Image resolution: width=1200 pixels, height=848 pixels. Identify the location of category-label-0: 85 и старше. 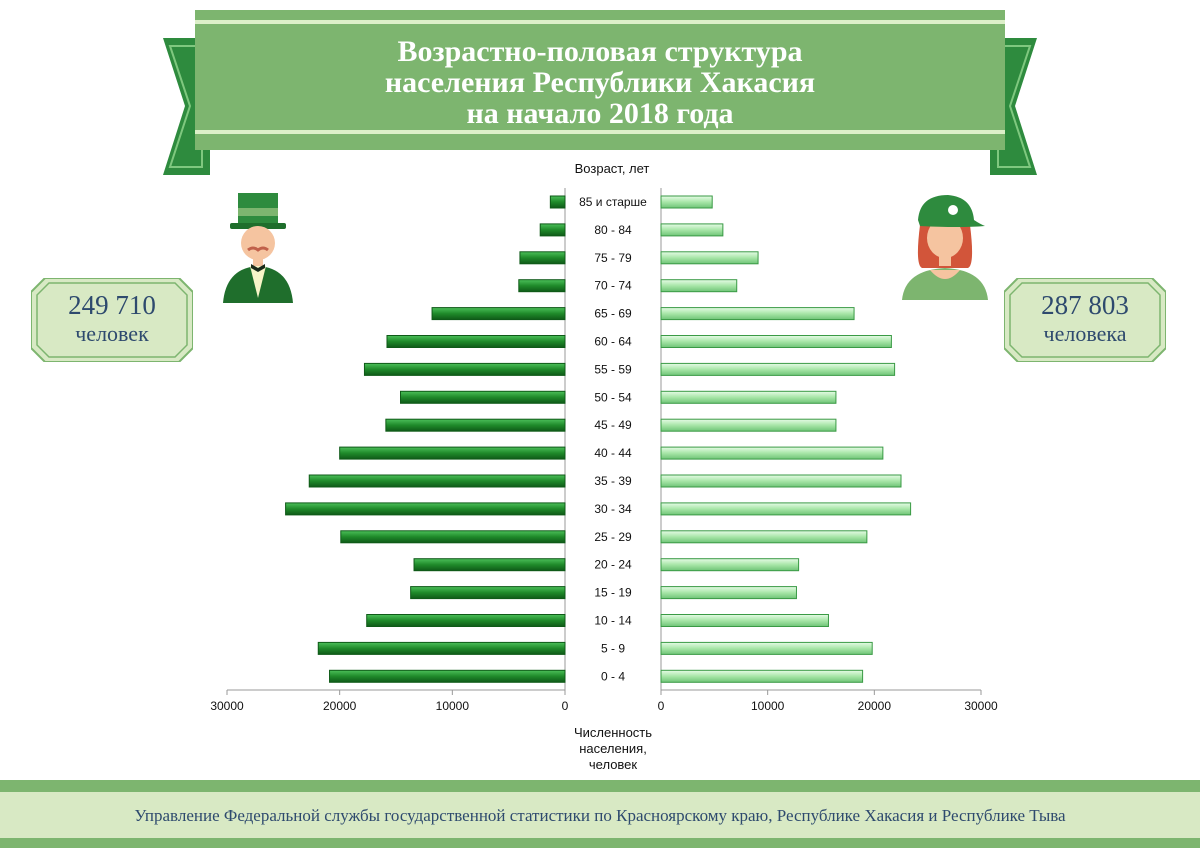
(613, 202).